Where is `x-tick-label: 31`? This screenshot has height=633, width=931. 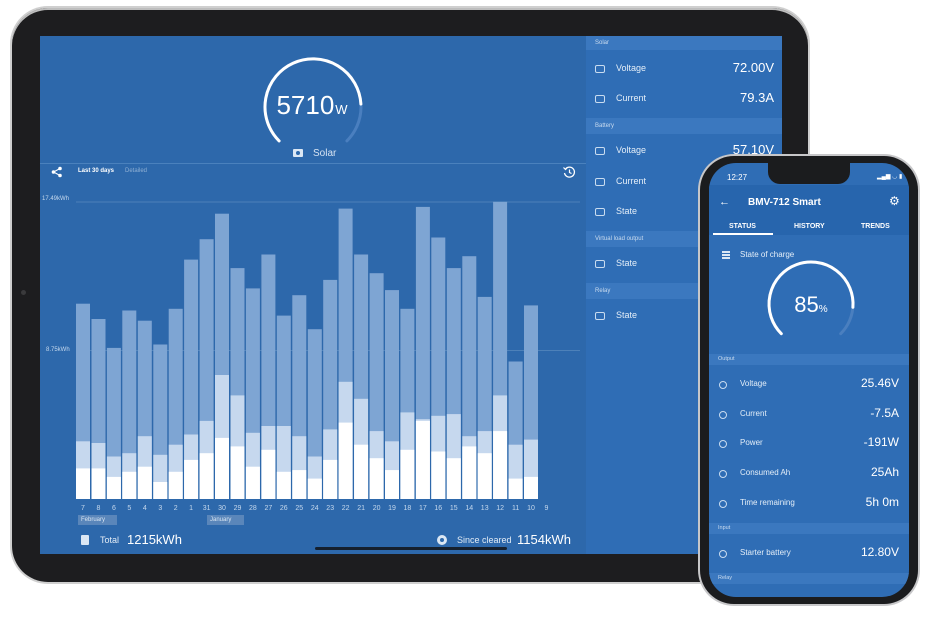
x-tick-label: 31 is located at coordinates (207, 508).